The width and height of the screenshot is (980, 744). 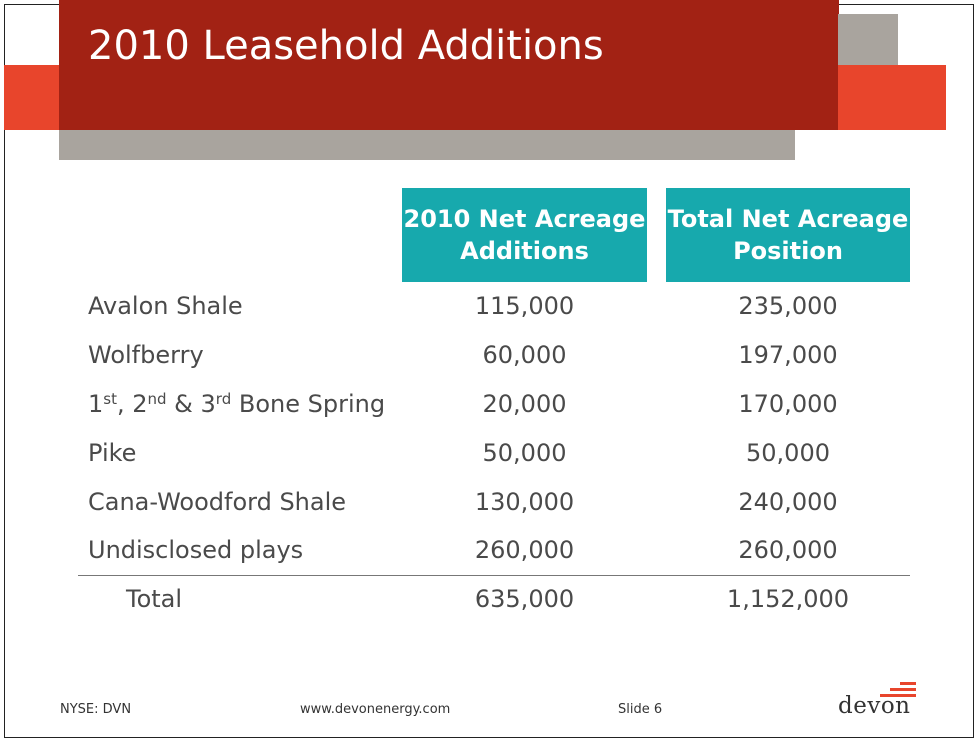 What do you see at coordinates (217, 502) in the screenshot?
I see `row-label: Cana-Woodford Shale` at bounding box center [217, 502].